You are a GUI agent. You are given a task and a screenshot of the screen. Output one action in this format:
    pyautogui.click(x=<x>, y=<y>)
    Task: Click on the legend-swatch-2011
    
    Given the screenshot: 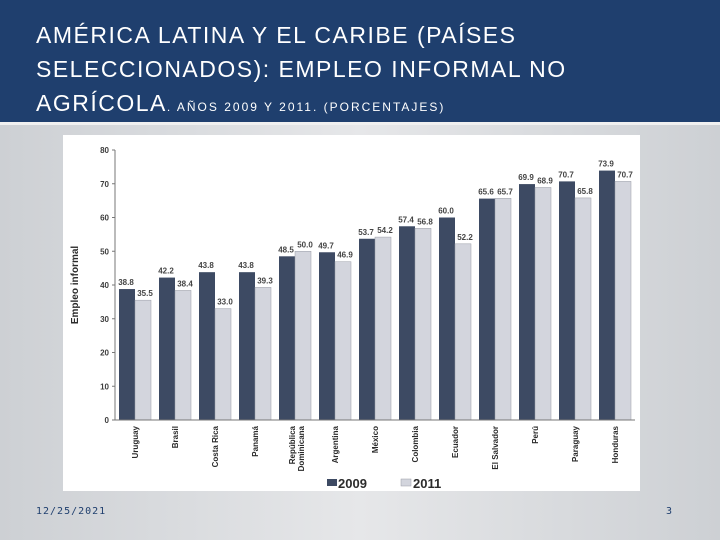 What is the action you would take?
    pyautogui.click(x=406, y=482)
    